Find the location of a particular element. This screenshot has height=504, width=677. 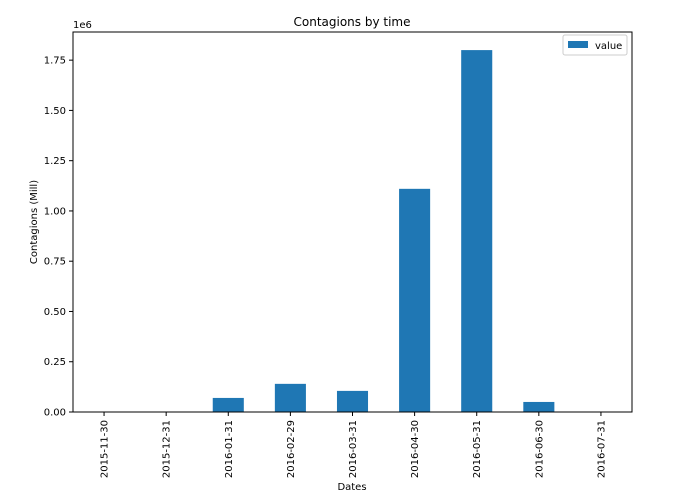

legend-frame is located at coordinates (595, 45).